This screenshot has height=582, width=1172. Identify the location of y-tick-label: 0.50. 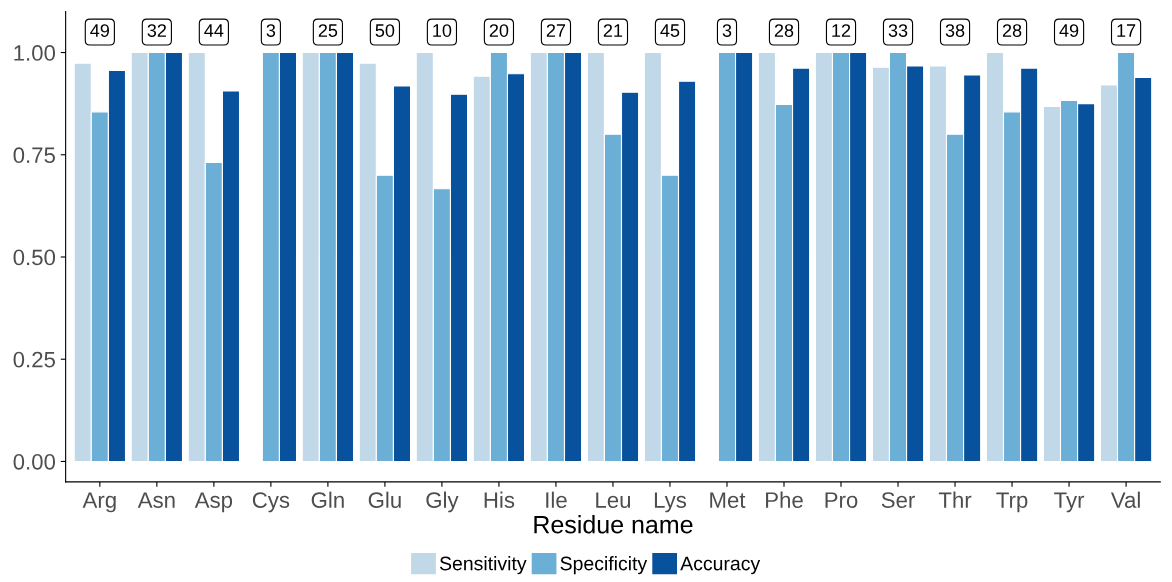
(34, 257).